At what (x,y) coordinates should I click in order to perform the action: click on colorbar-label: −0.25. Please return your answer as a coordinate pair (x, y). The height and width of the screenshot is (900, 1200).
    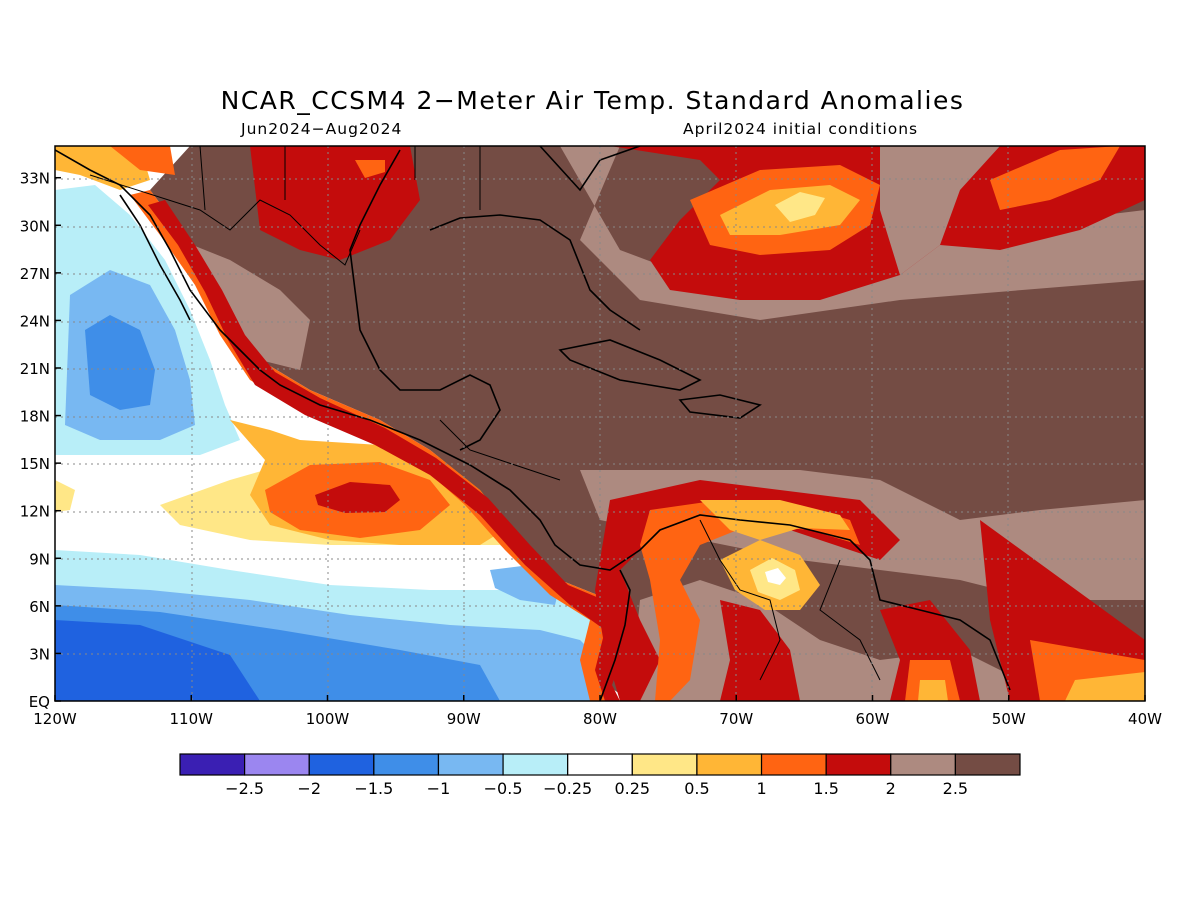
    Looking at the image, I should click on (567, 788).